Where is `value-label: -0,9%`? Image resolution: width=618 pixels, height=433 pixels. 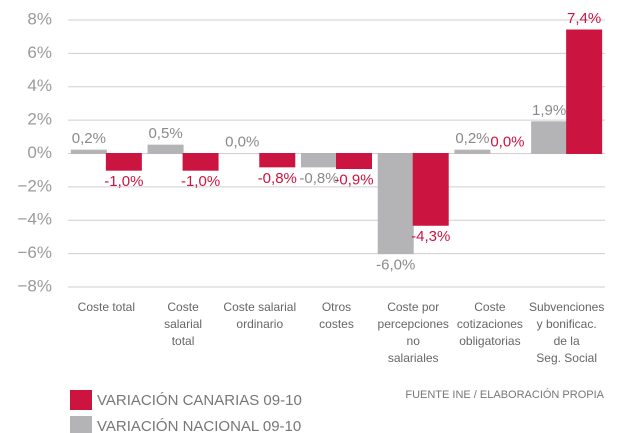
value-label: -0,9% is located at coordinates (353, 179).